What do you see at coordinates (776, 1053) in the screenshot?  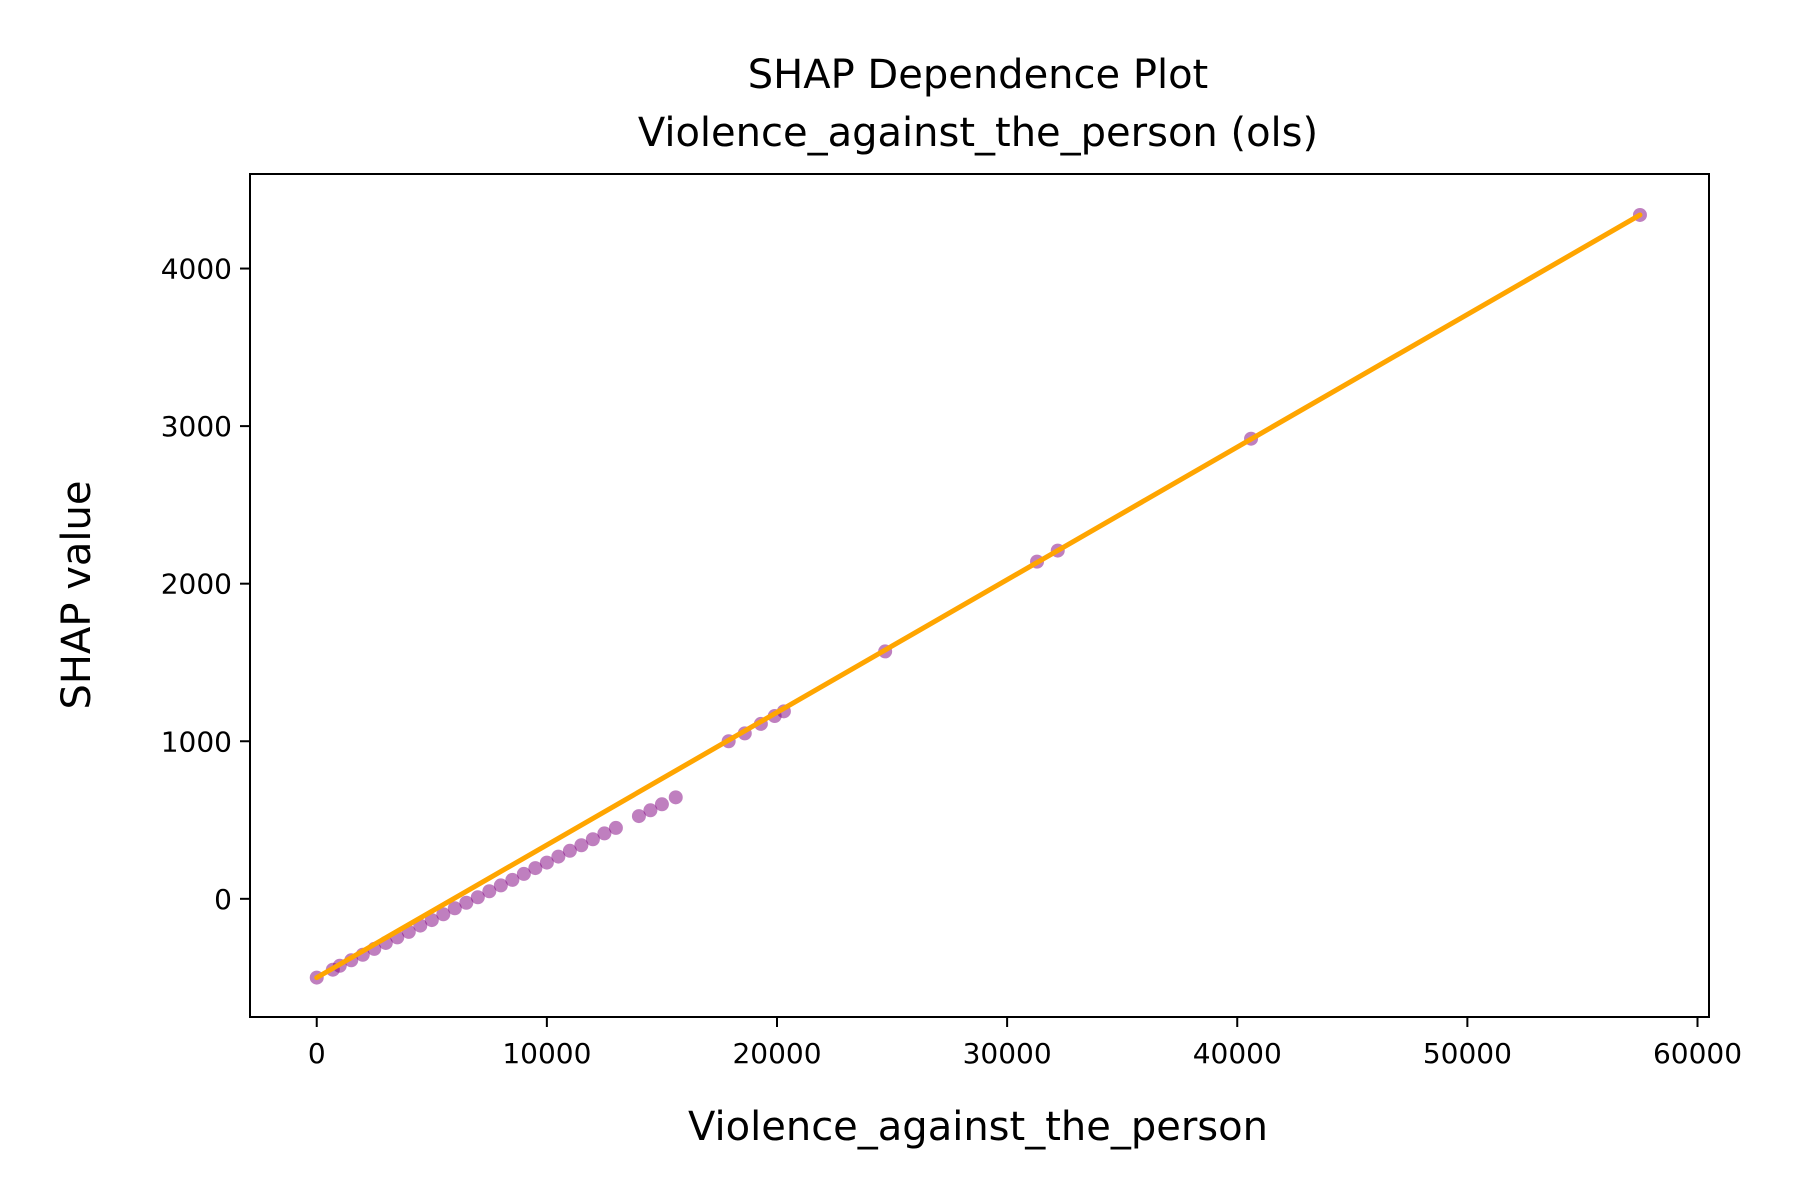 I see `x-tick-label: 20000` at bounding box center [776, 1053].